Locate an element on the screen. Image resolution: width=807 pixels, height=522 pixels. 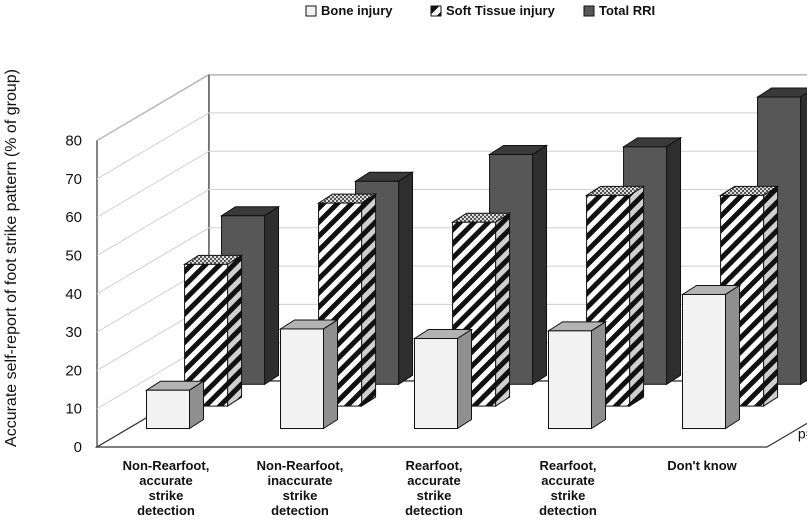
y-tick-label: 80 is located at coordinates (73, 141).